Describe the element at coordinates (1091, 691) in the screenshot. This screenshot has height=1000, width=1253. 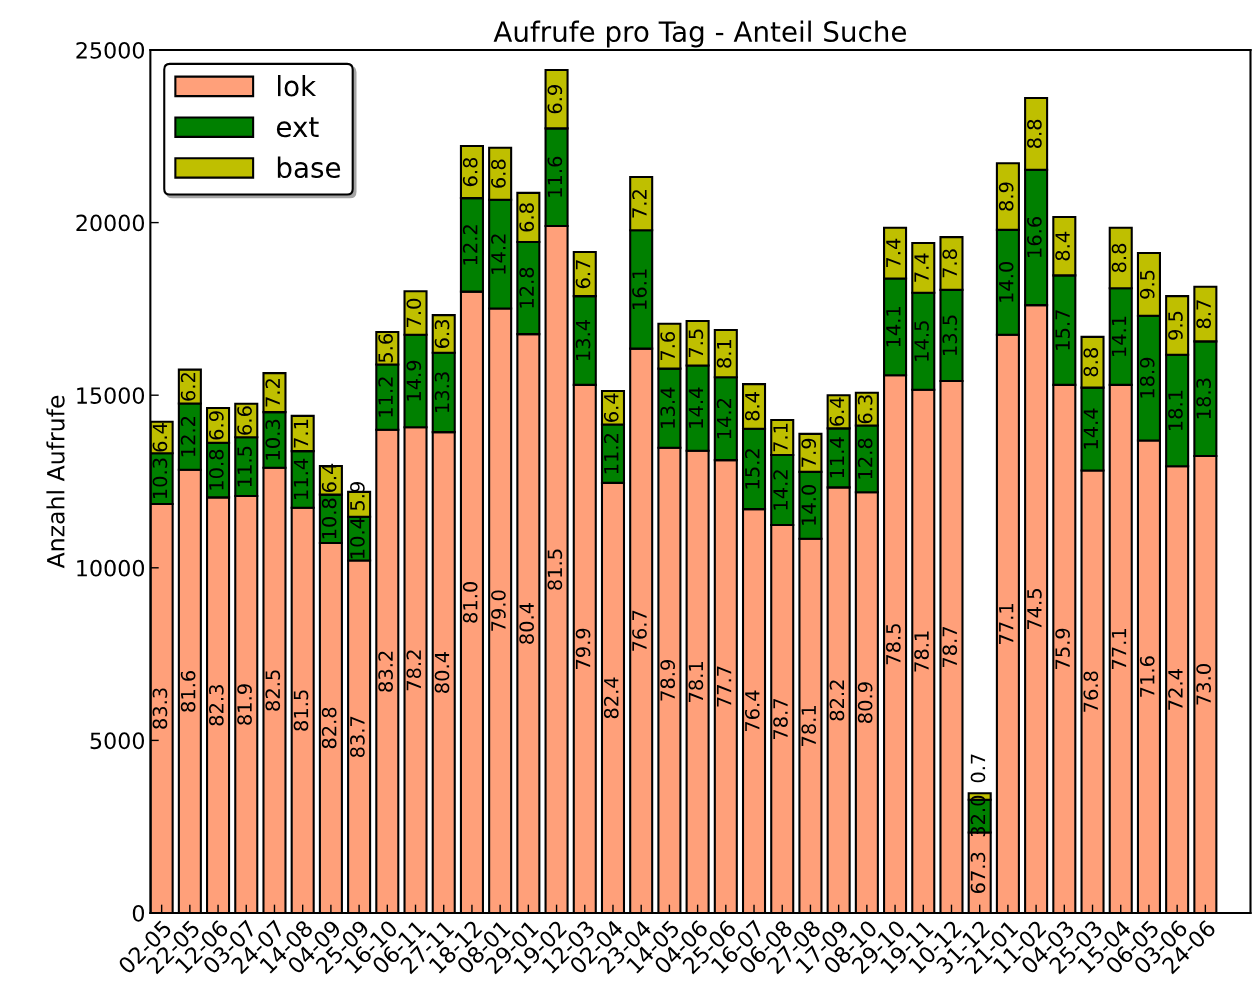
I see `annotation: 76.8` at that location.